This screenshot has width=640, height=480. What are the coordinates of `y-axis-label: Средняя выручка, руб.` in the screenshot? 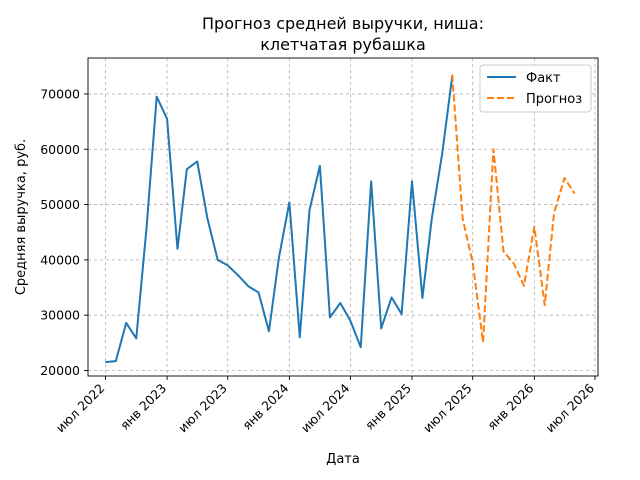 It's located at (21, 217).